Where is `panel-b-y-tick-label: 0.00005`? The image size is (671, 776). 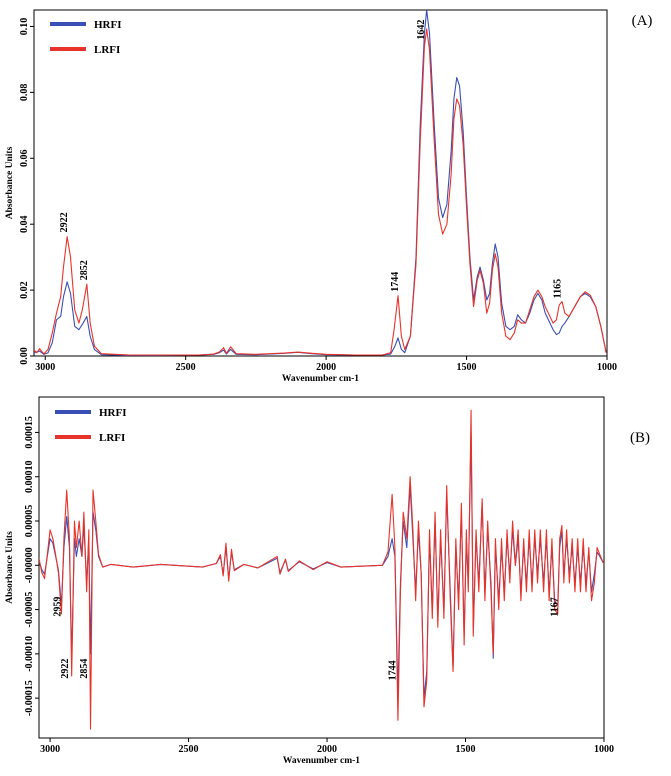 panel-b-y-tick-label: 0.00005 is located at coordinates (29, 521).